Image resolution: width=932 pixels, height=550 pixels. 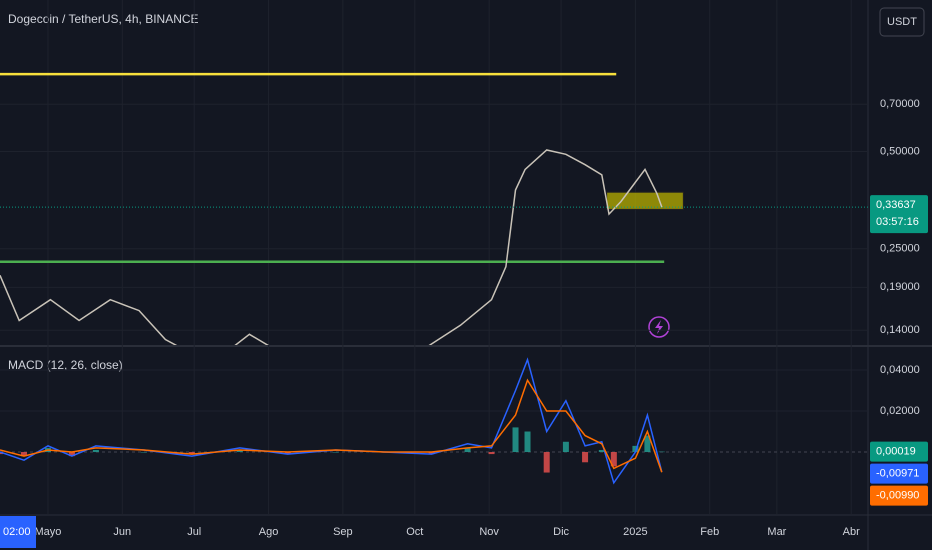 I want to click on x-tick-label: Oct, so click(x=414, y=532).